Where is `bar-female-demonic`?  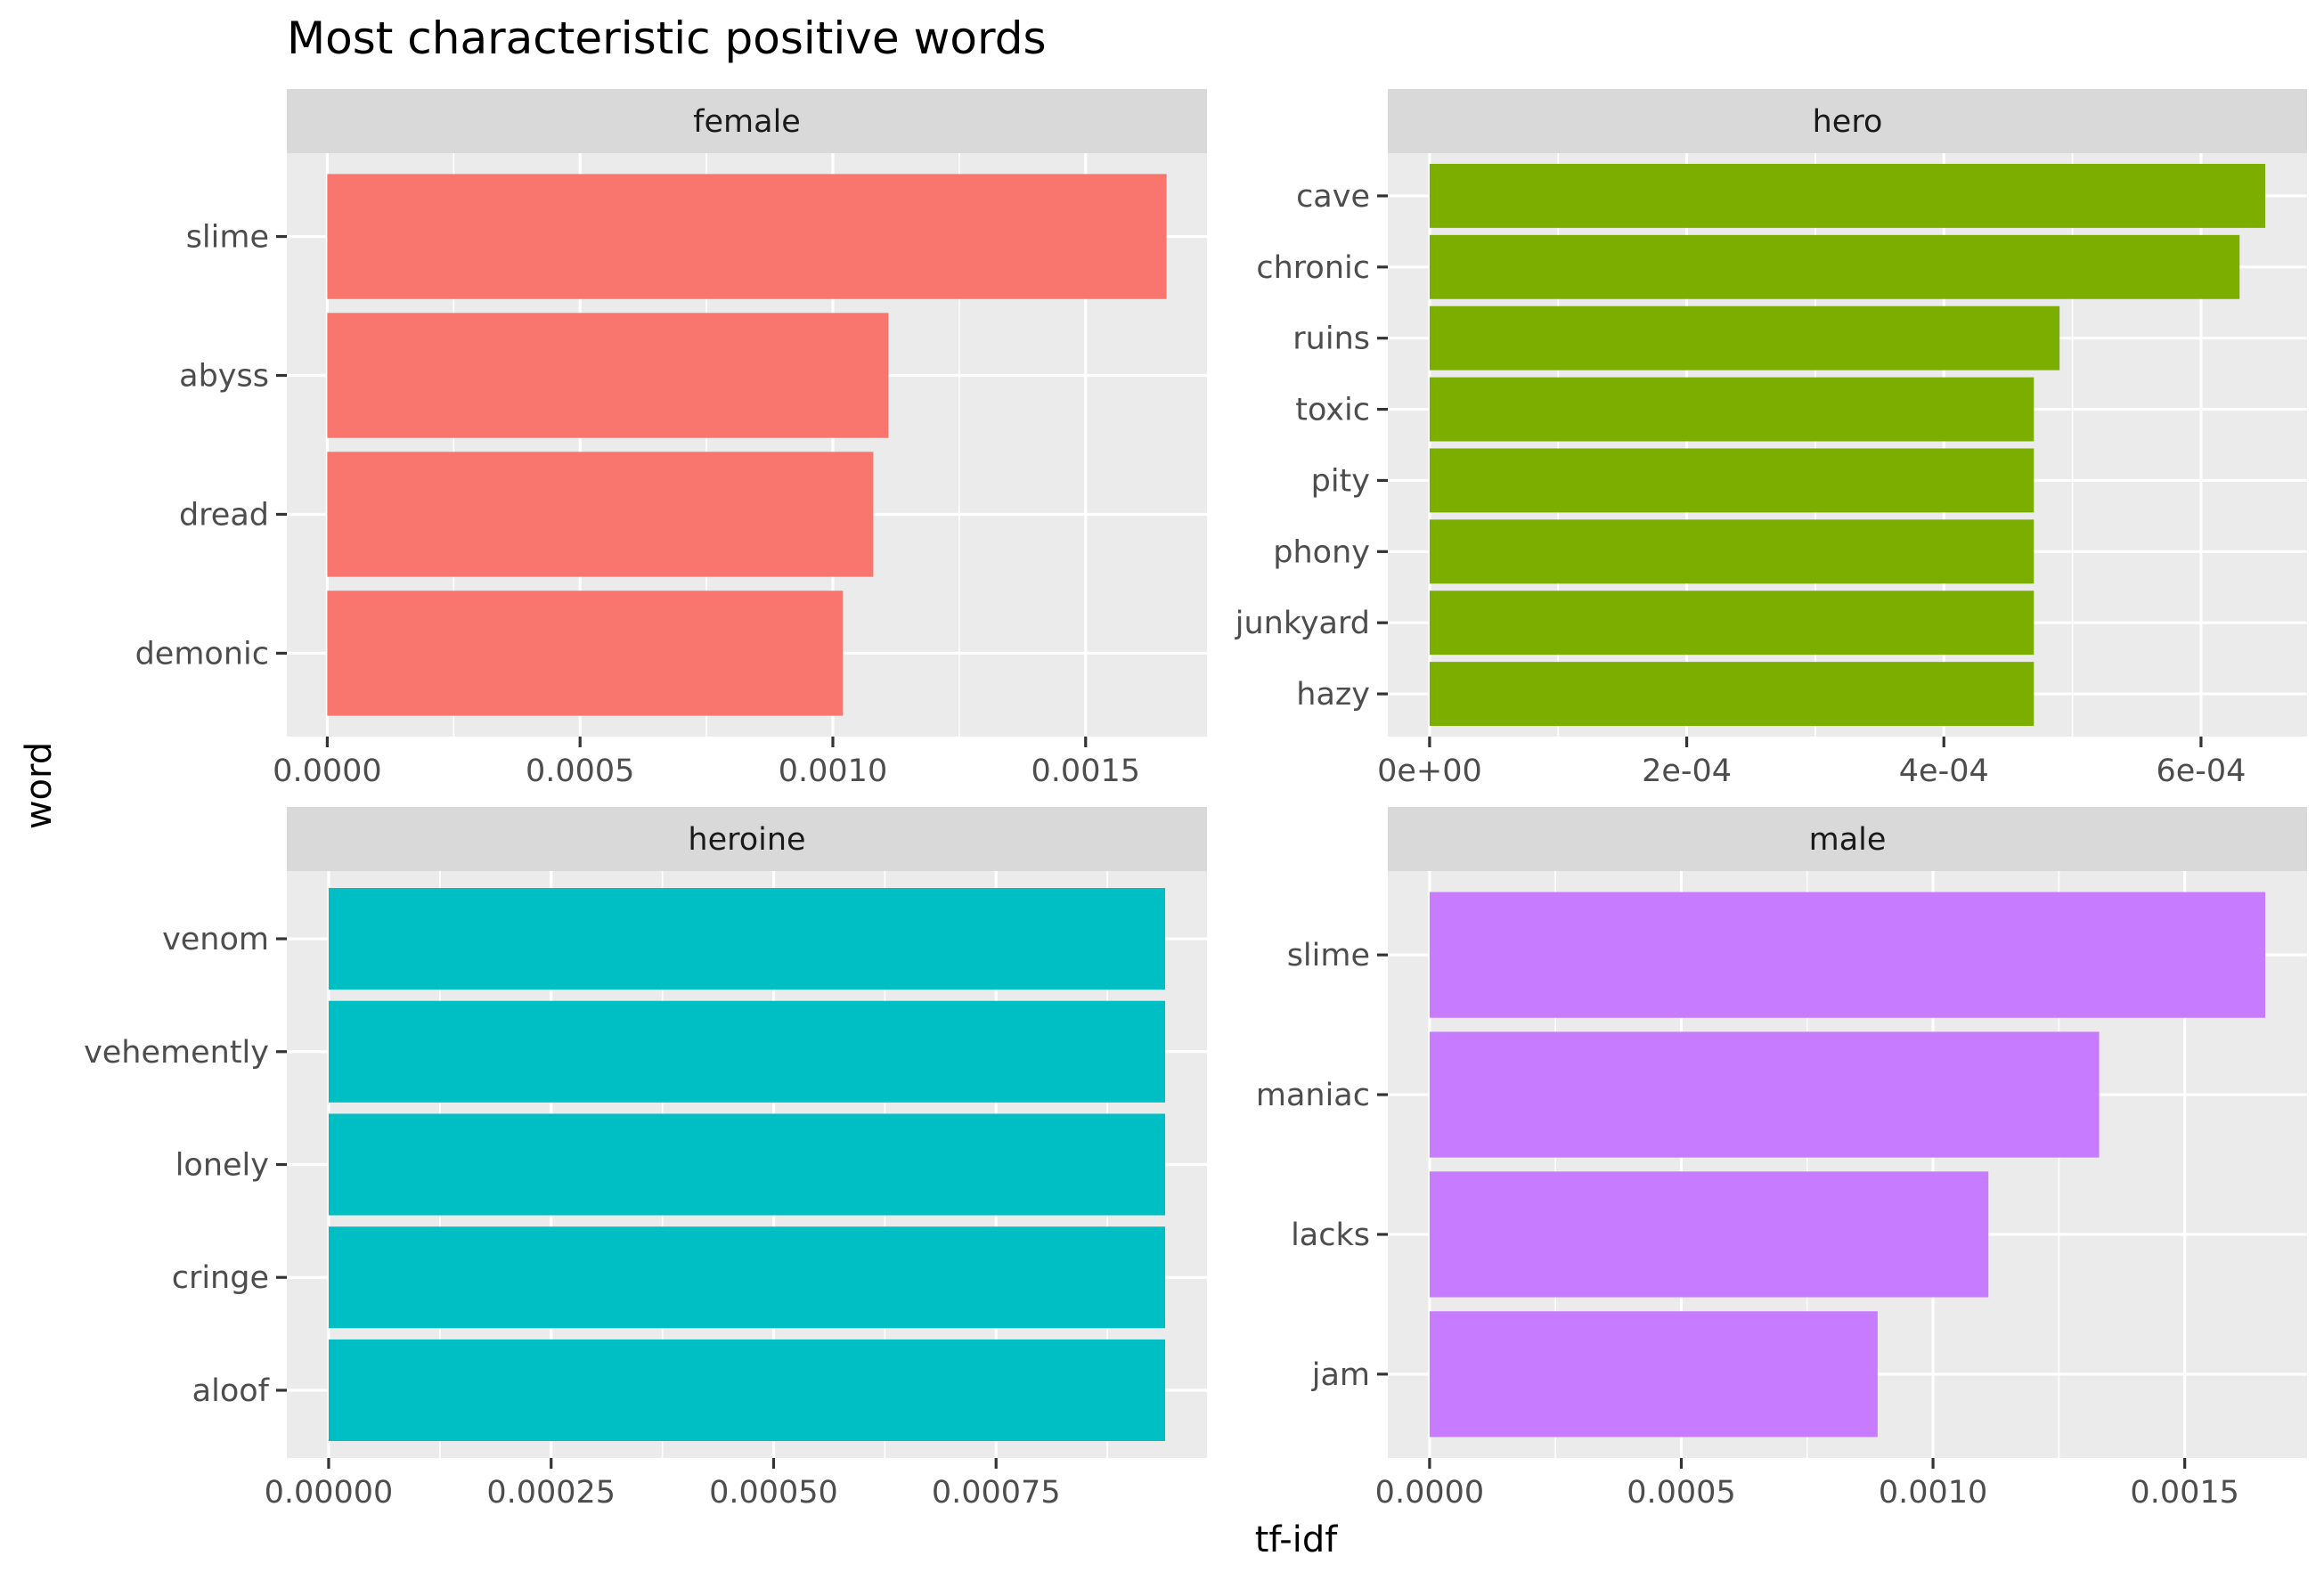 bar-female-demonic is located at coordinates (585, 653).